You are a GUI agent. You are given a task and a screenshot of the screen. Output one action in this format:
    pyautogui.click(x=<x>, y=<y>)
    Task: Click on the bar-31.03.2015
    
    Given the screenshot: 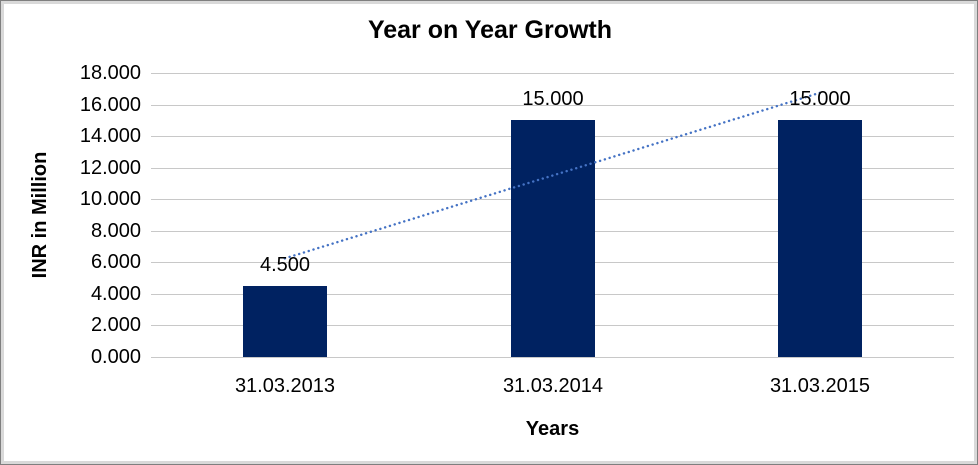 What is the action you would take?
    pyautogui.click(x=820, y=238)
    